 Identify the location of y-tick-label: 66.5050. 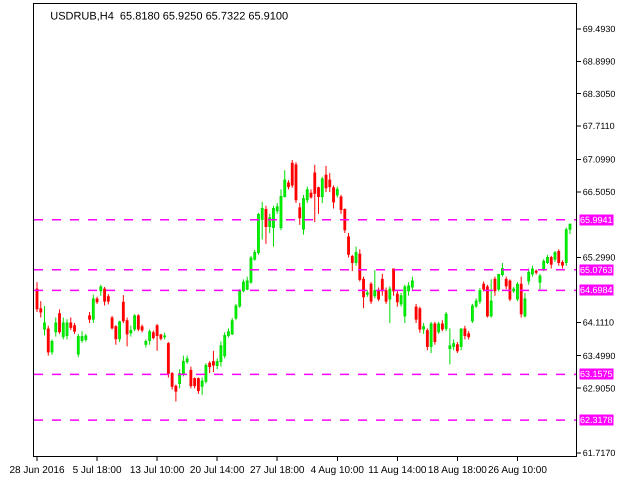
(599, 191).